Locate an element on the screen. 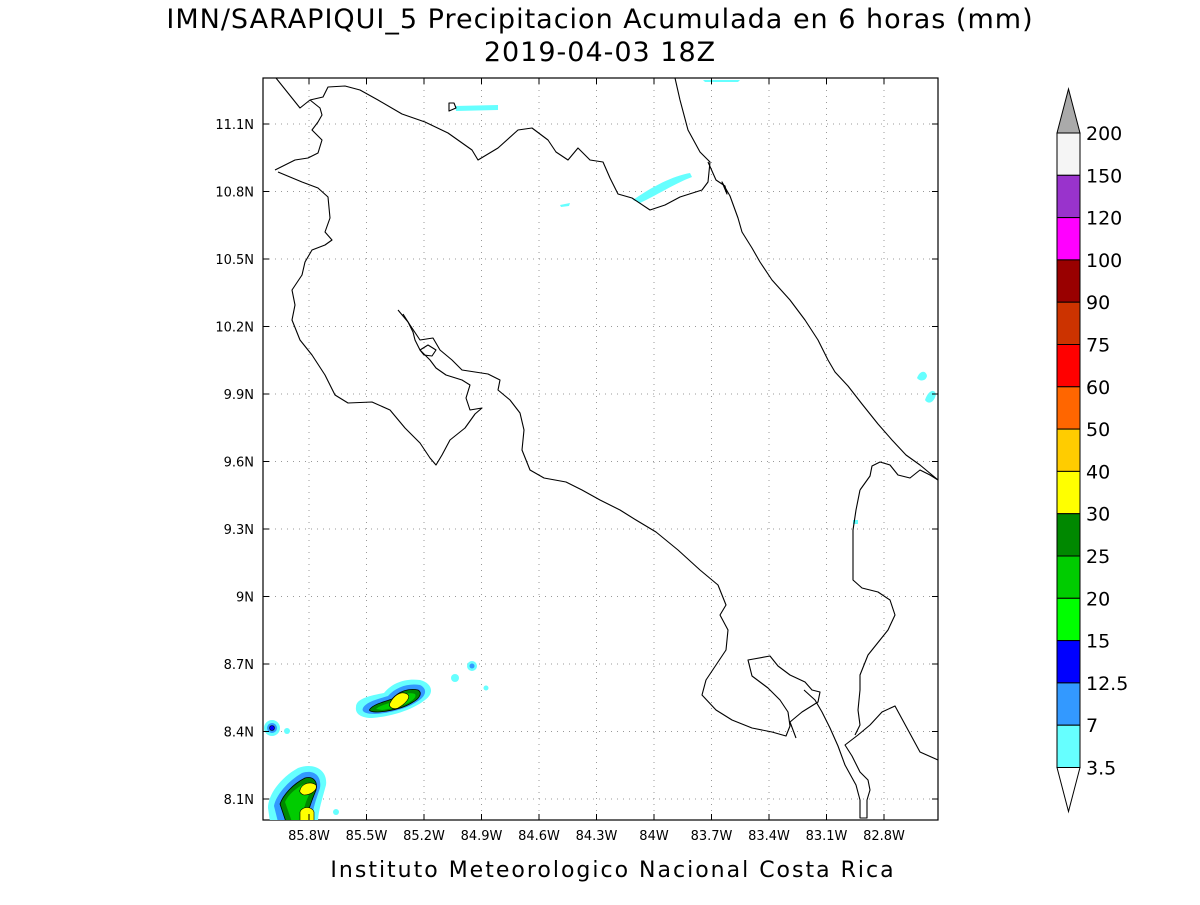  latitude-label: 9.9N is located at coordinates (239, 395).